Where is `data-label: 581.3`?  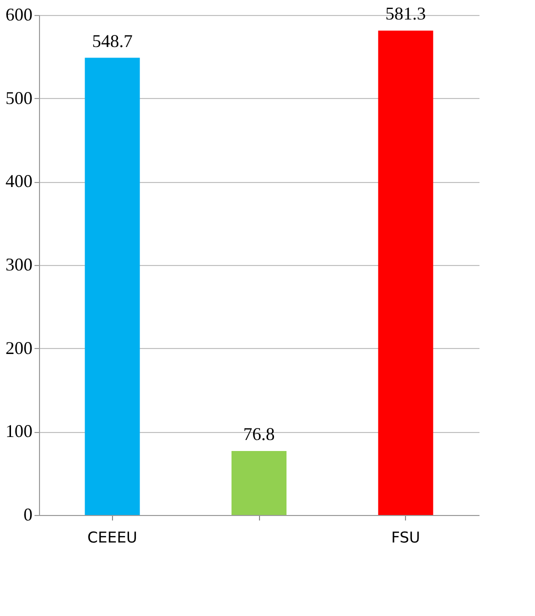
data-label: 581.3 is located at coordinates (405, 14).